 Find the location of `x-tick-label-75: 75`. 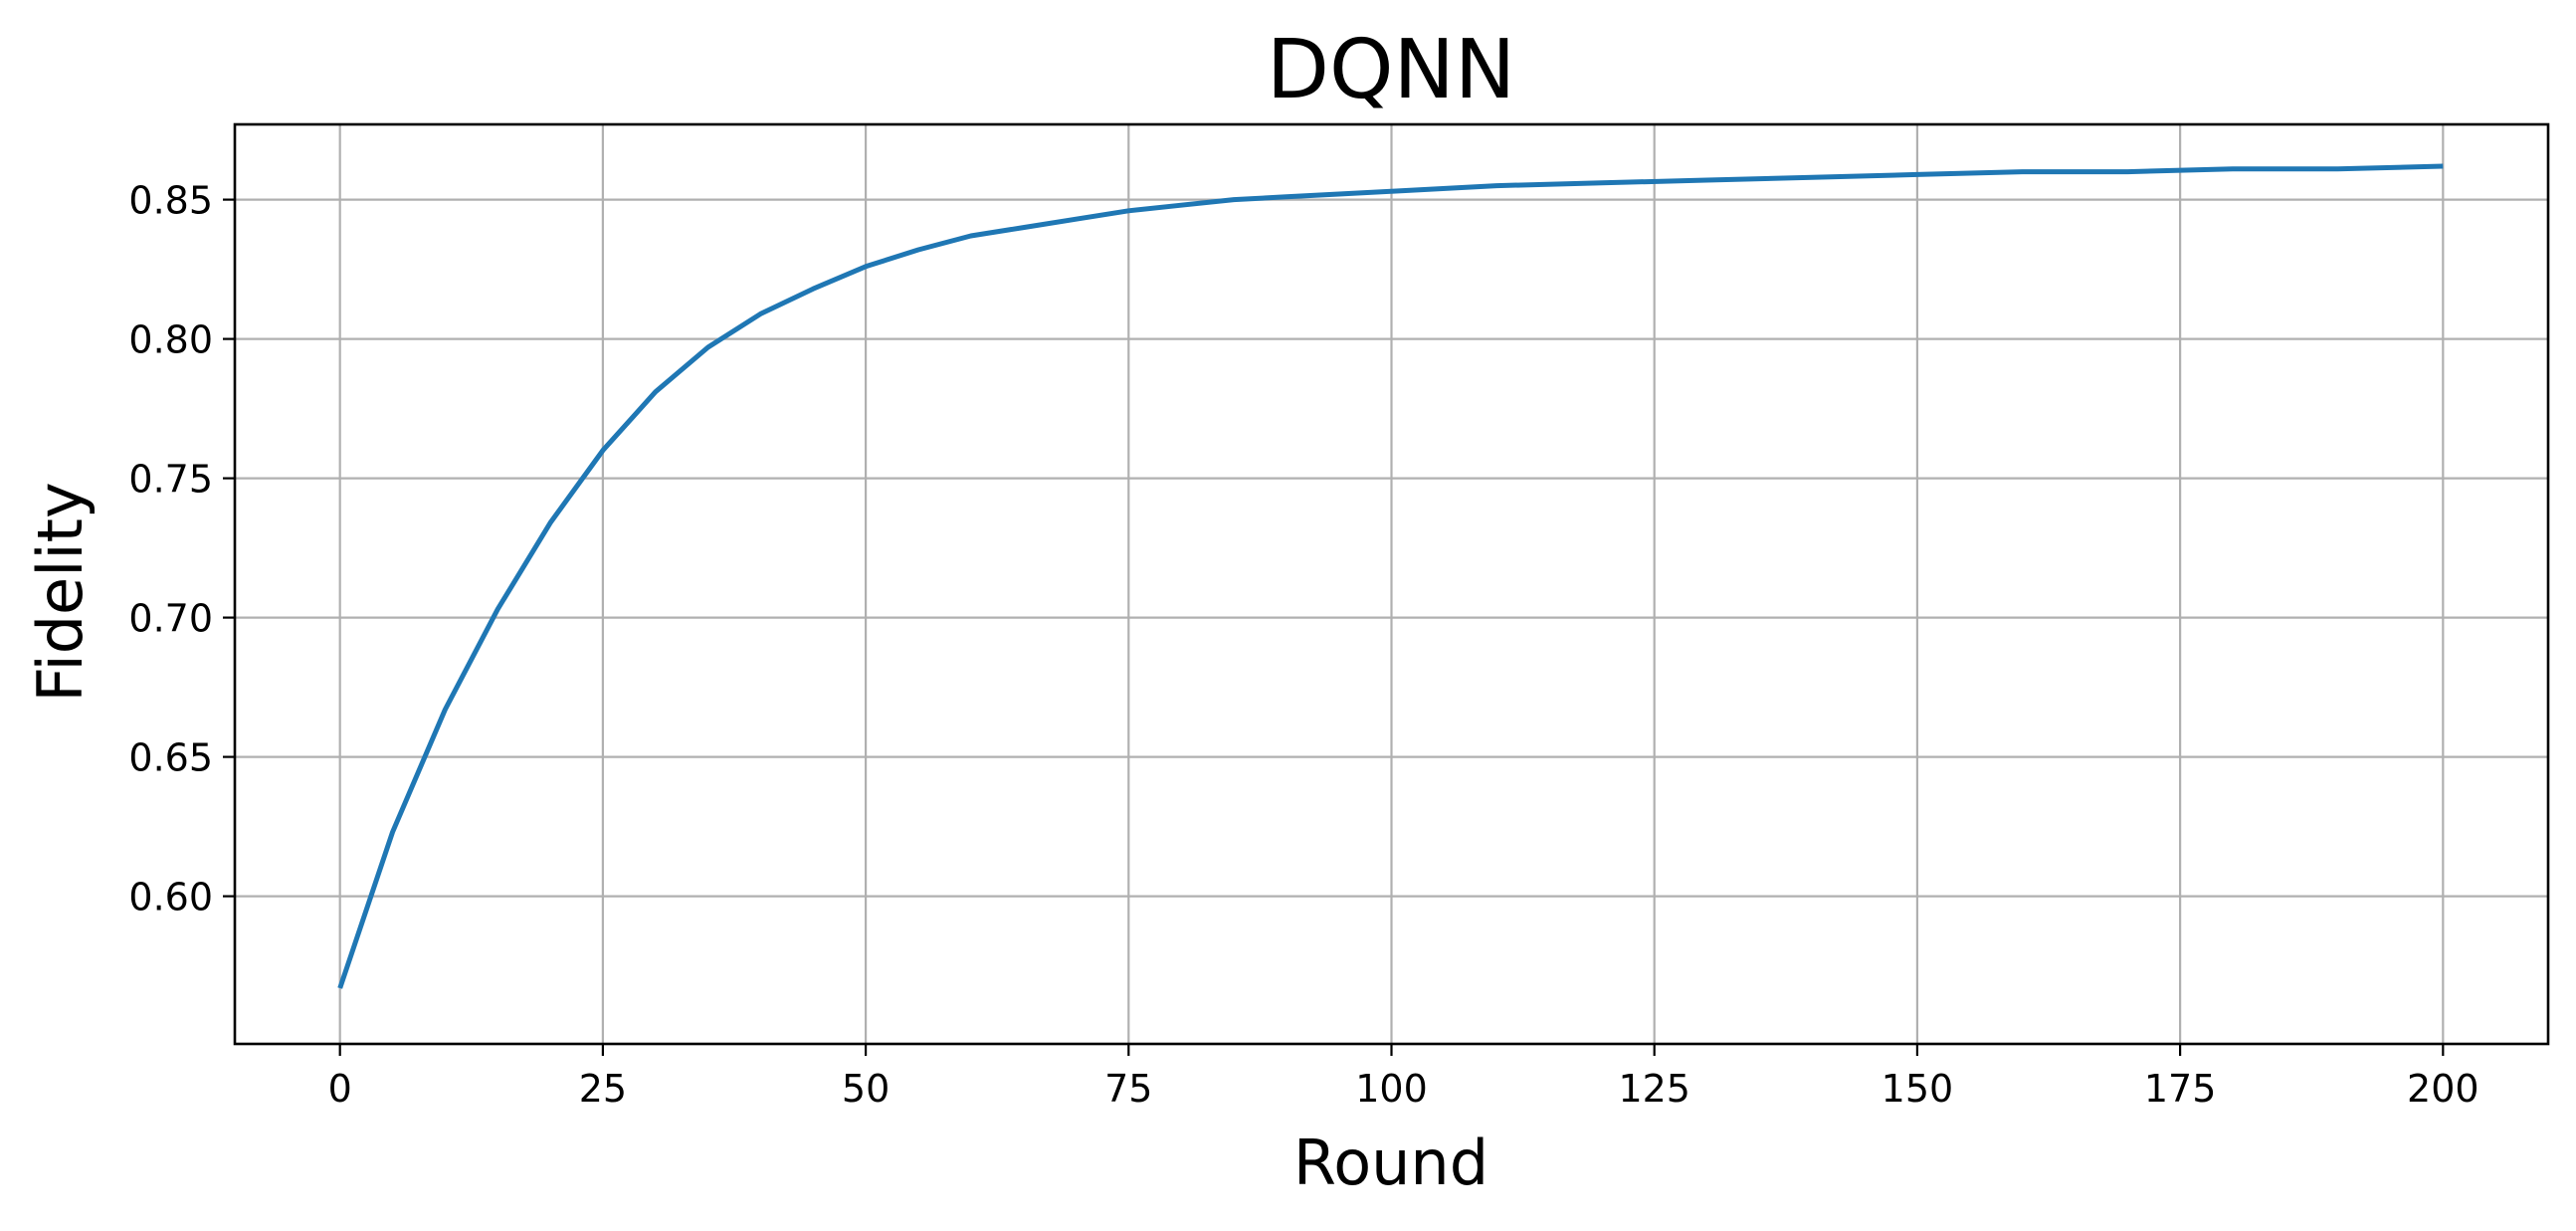

x-tick-label-75: 75 is located at coordinates (1128, 1089).